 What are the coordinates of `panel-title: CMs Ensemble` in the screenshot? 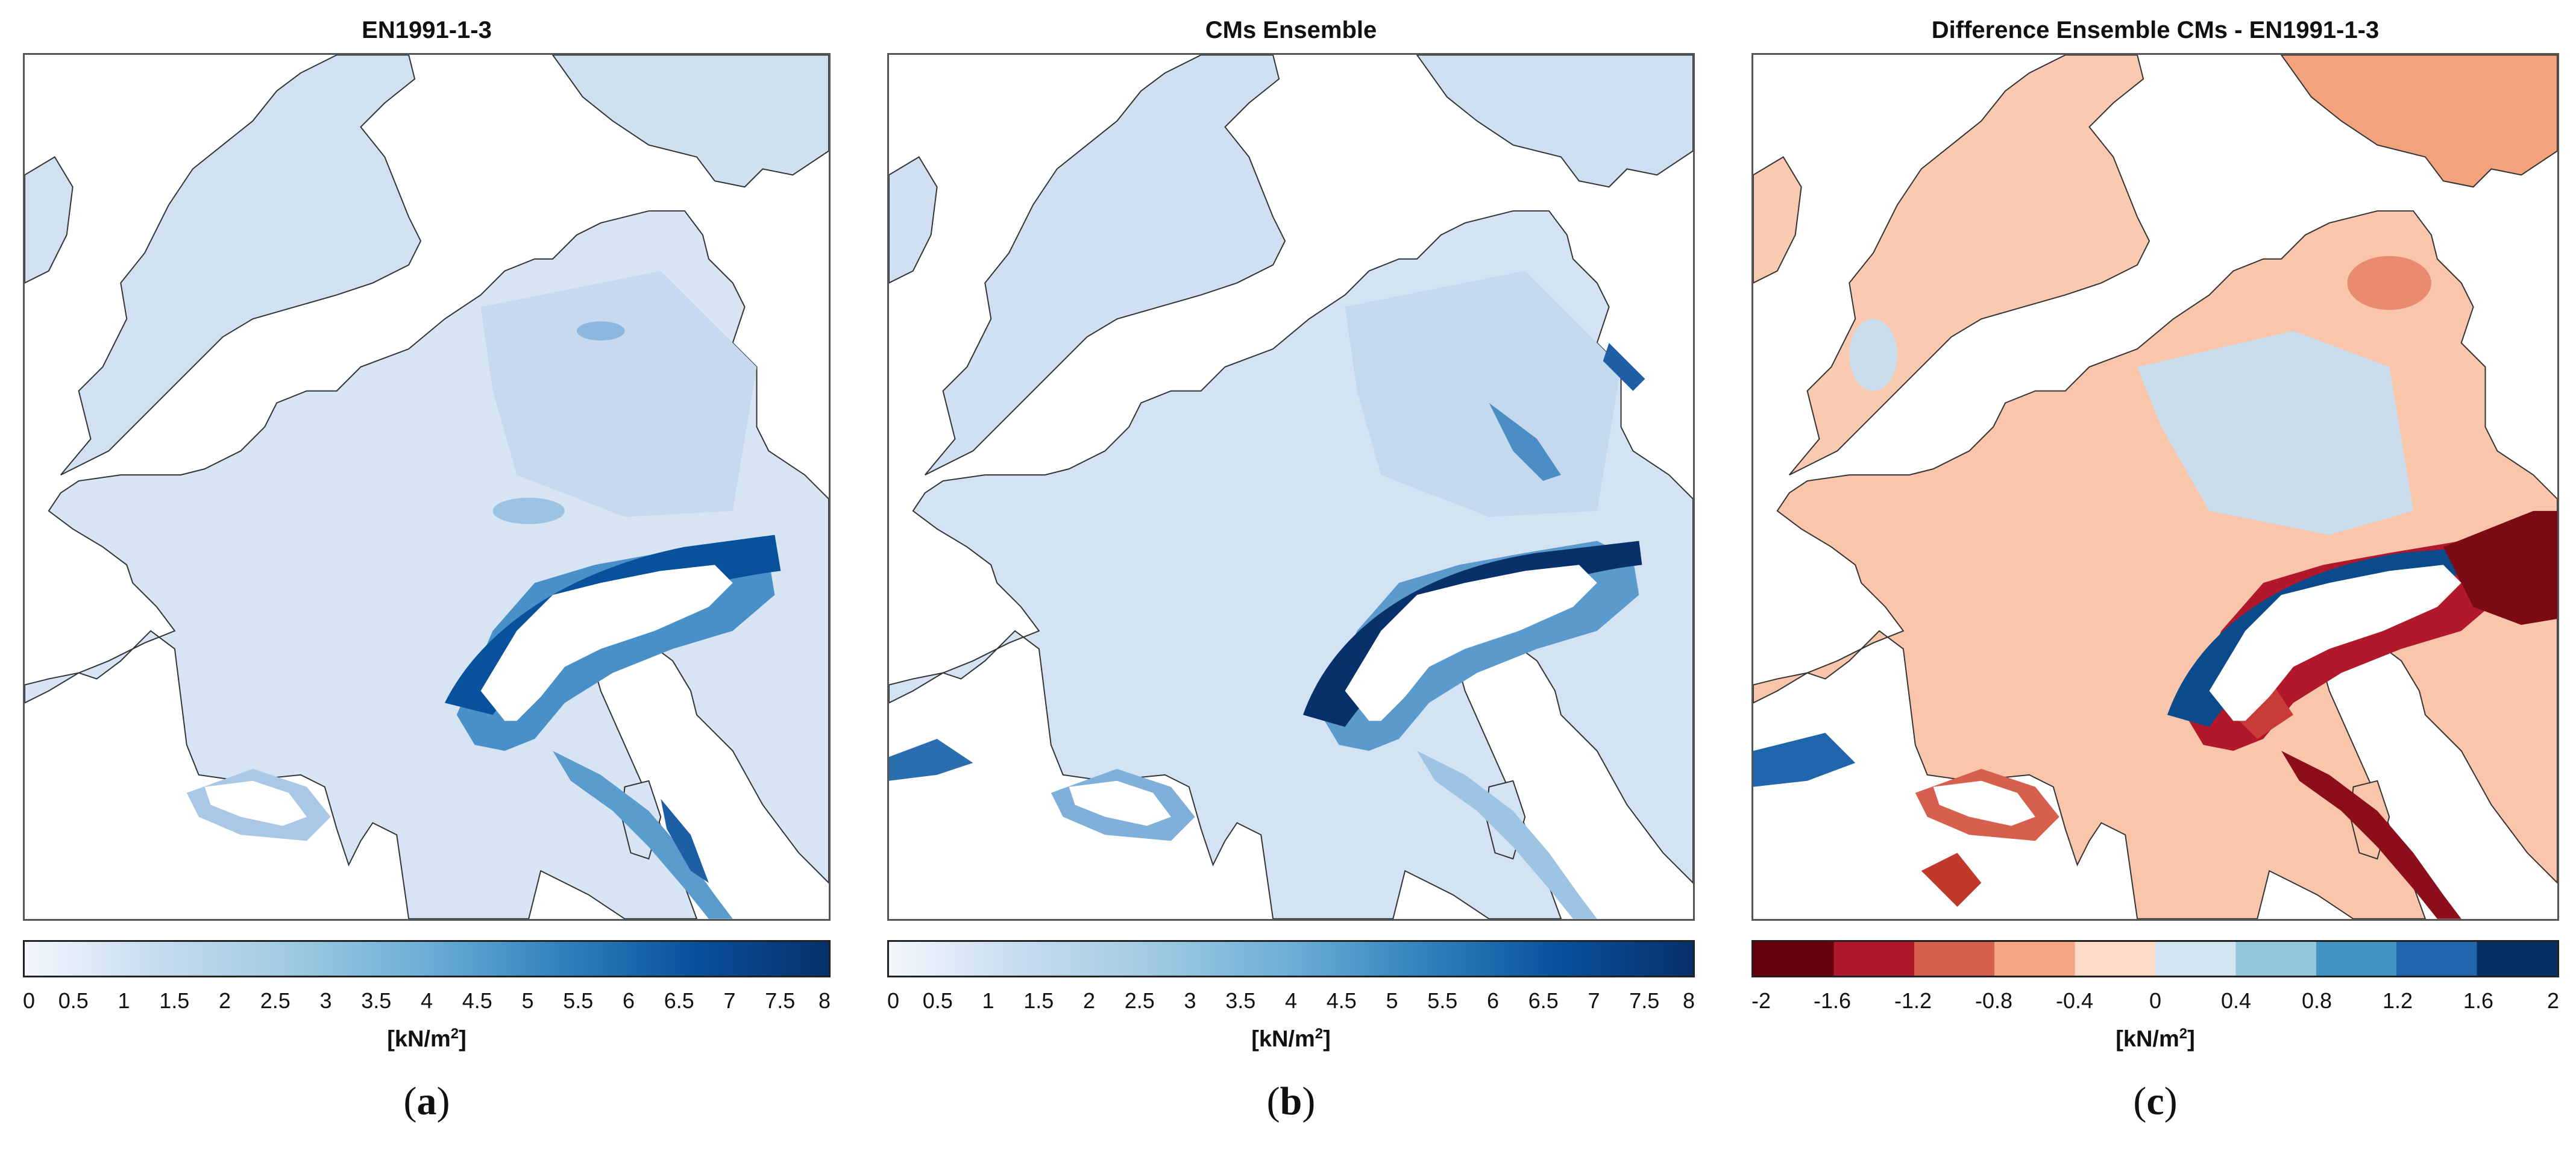 It's located at (1291, 30).